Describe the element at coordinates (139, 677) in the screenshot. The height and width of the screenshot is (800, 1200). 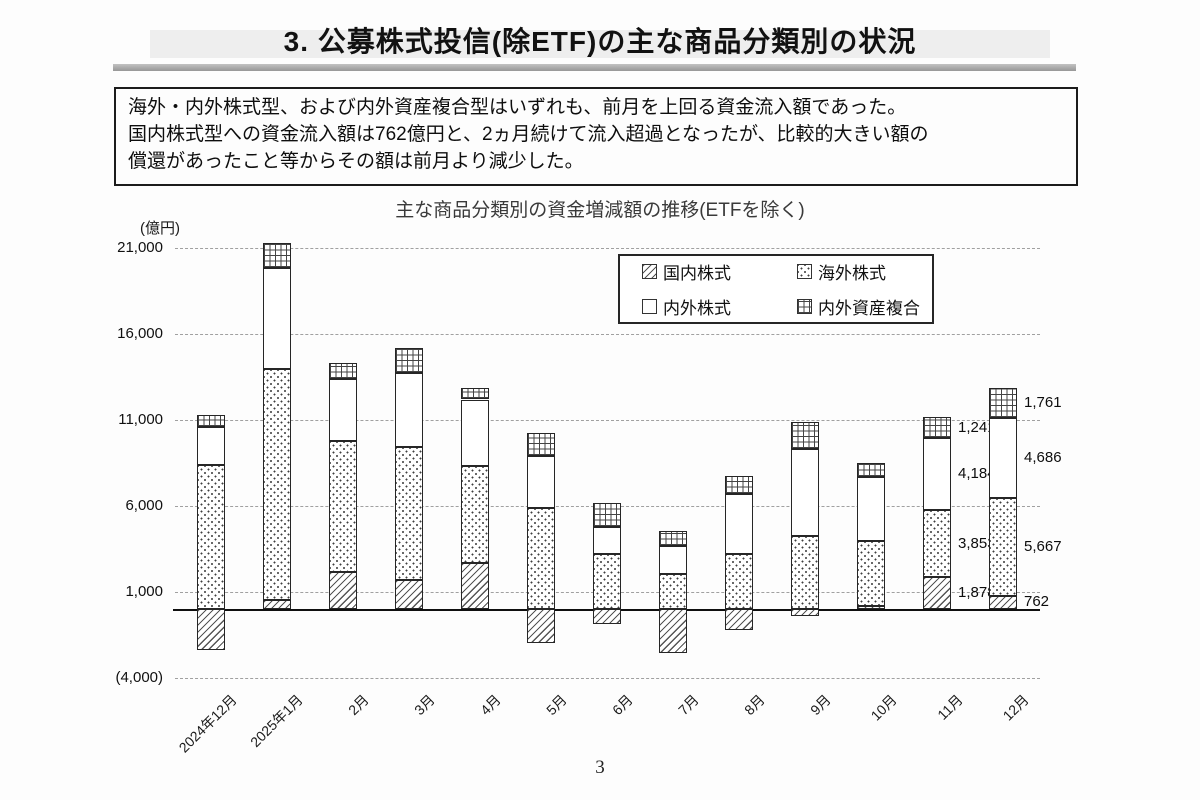
I see `y-tick-label: (4,000)` at that location.